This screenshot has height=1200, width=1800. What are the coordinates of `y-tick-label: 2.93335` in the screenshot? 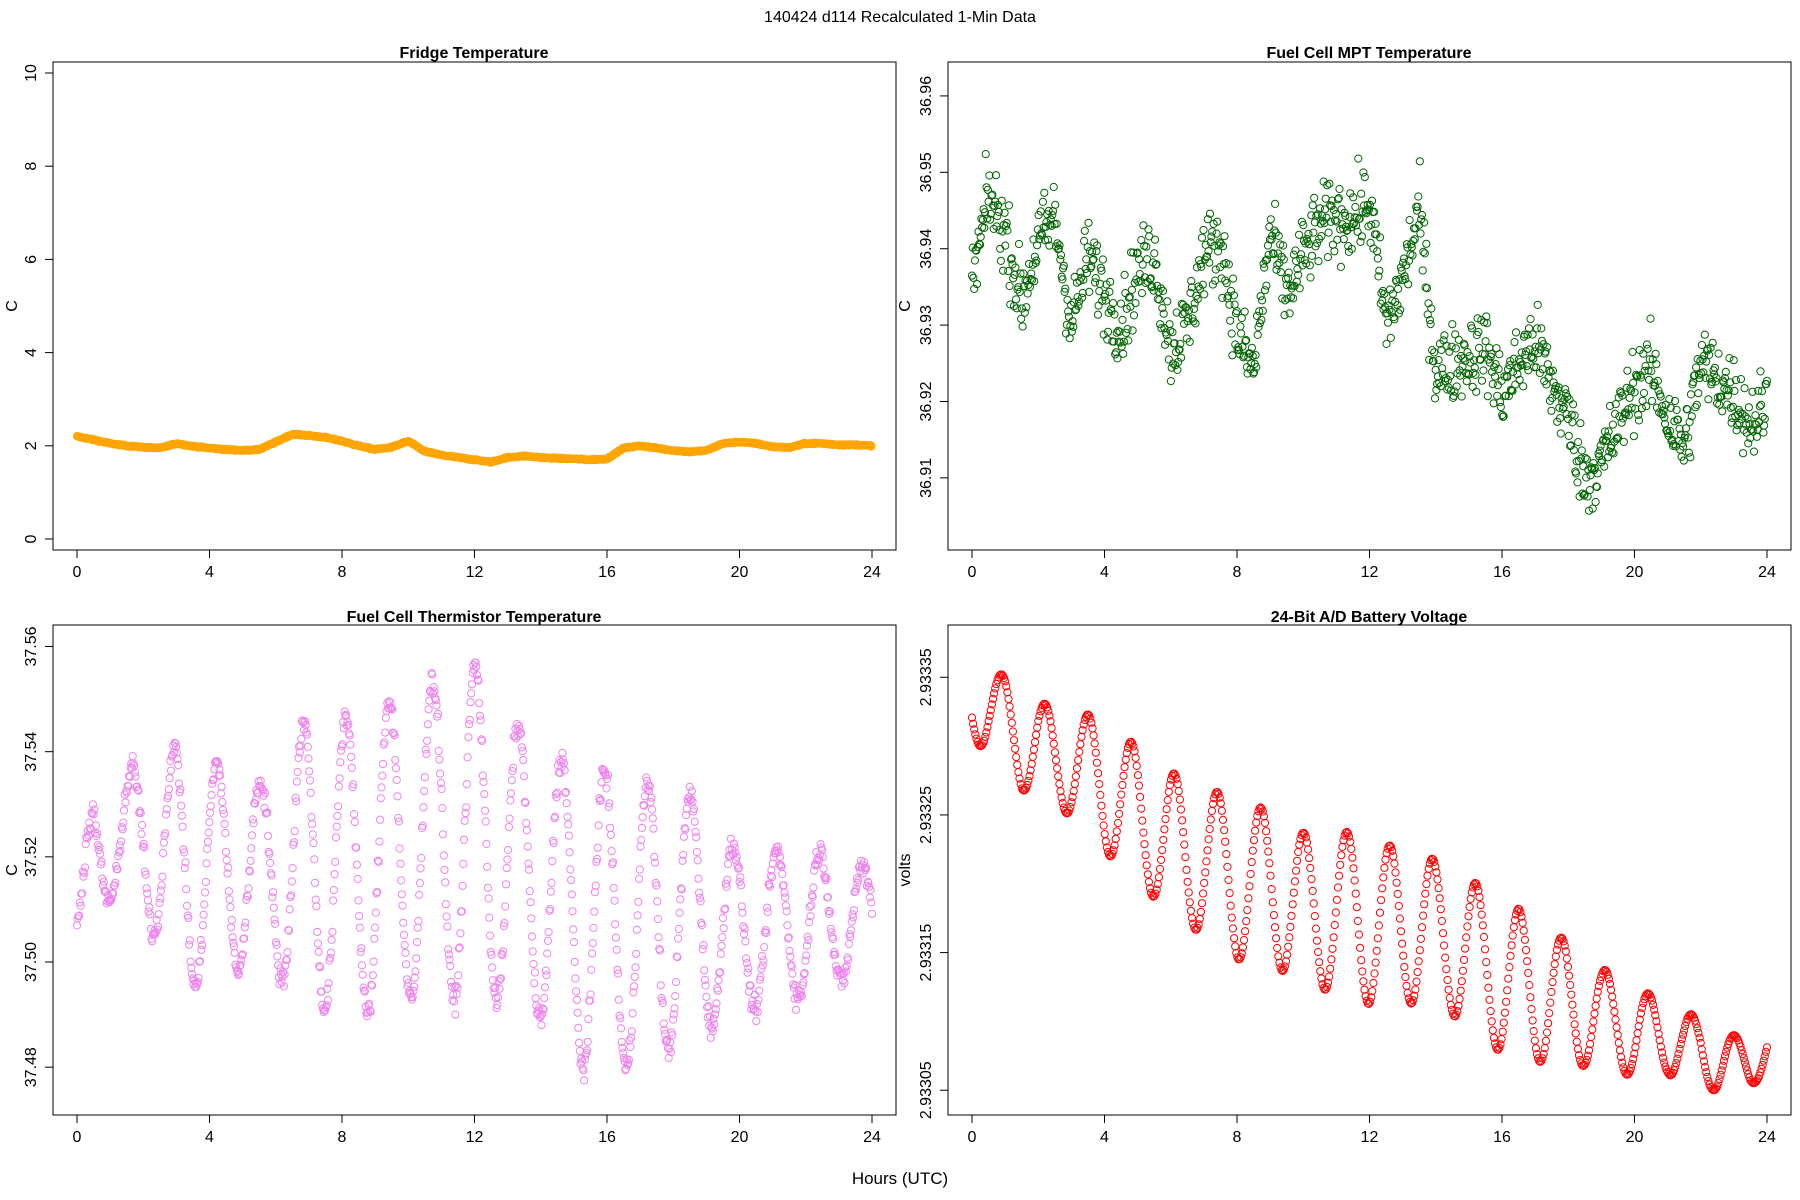 It's located at (926, 677).